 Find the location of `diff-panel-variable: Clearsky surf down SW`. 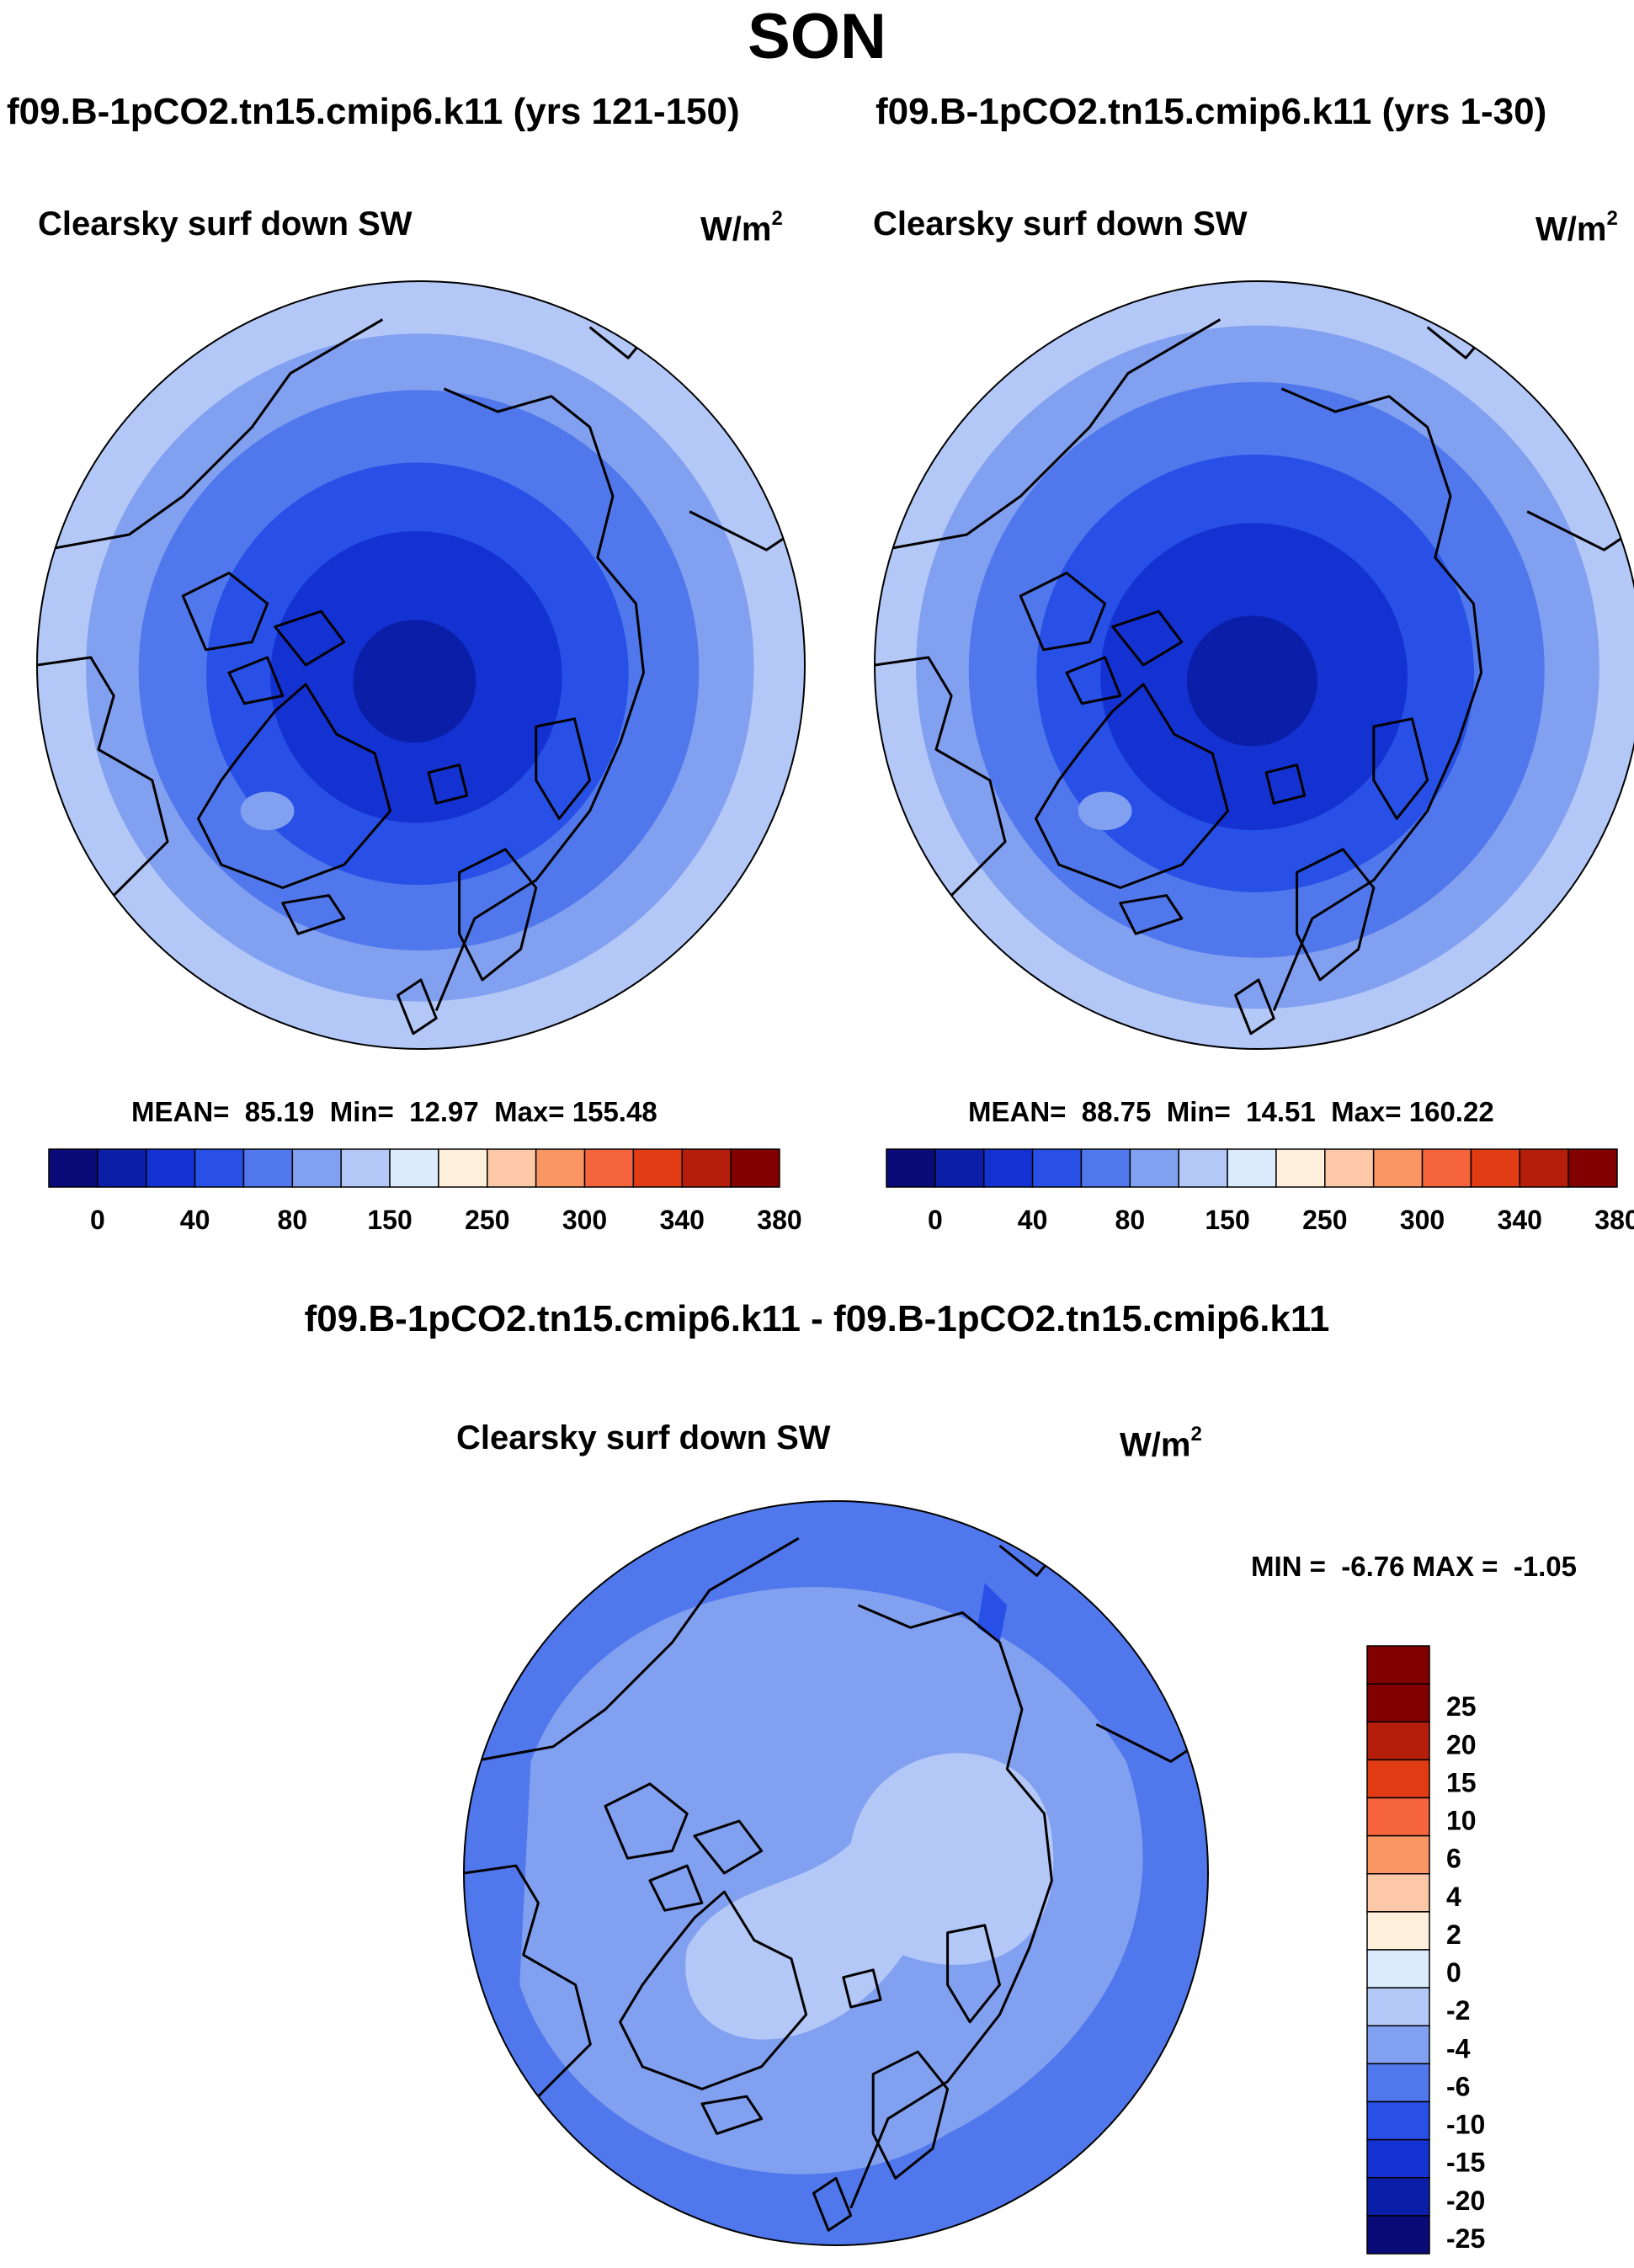

diff-panel-variable: Clearsky surf down SW is located at coordinates (643, 1438).